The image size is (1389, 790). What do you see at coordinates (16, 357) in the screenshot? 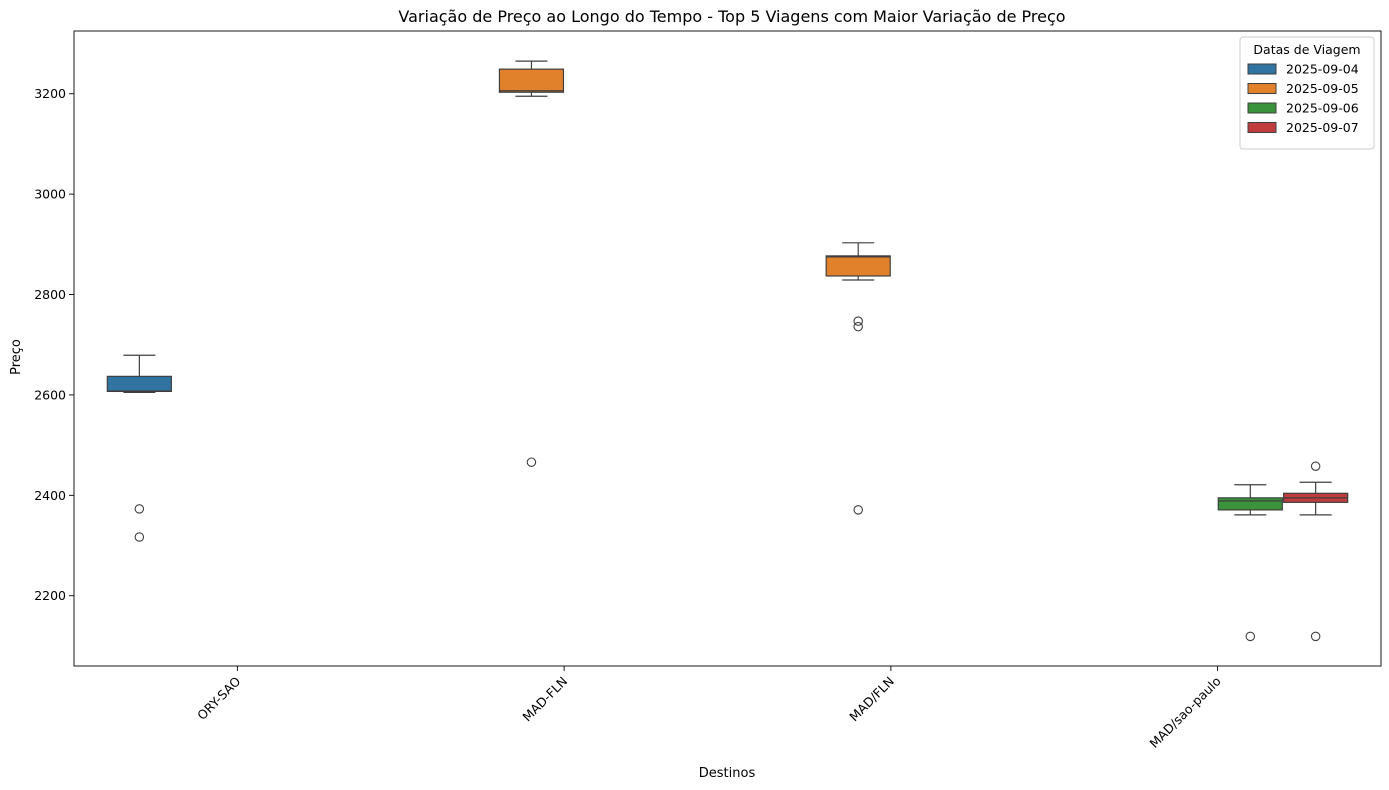
I see `y-axis-label: Preço` at bounding box center [16, 357].